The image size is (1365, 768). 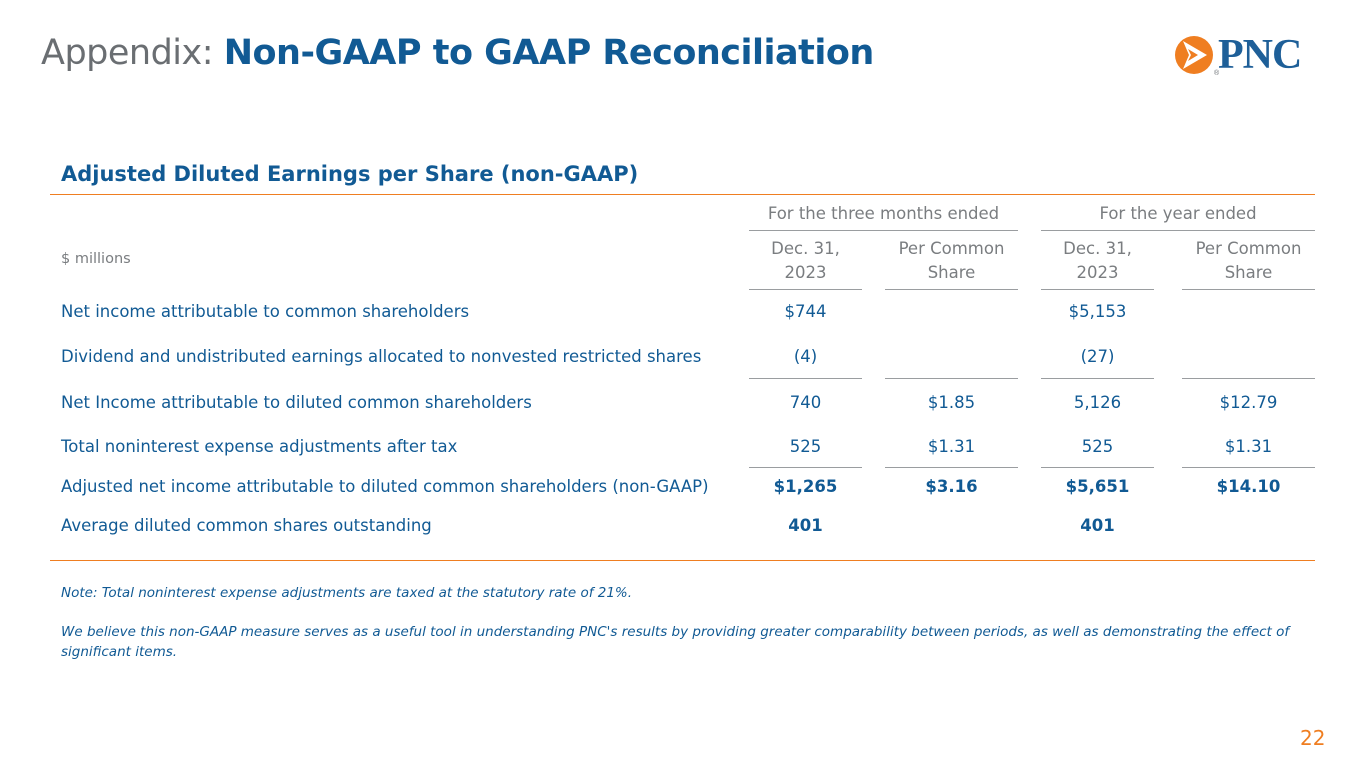 What do you see at coordinates (1260, 55) in the screenshot?
I see `logo-wordmark: PNC` at bounding box center [1260, 55].